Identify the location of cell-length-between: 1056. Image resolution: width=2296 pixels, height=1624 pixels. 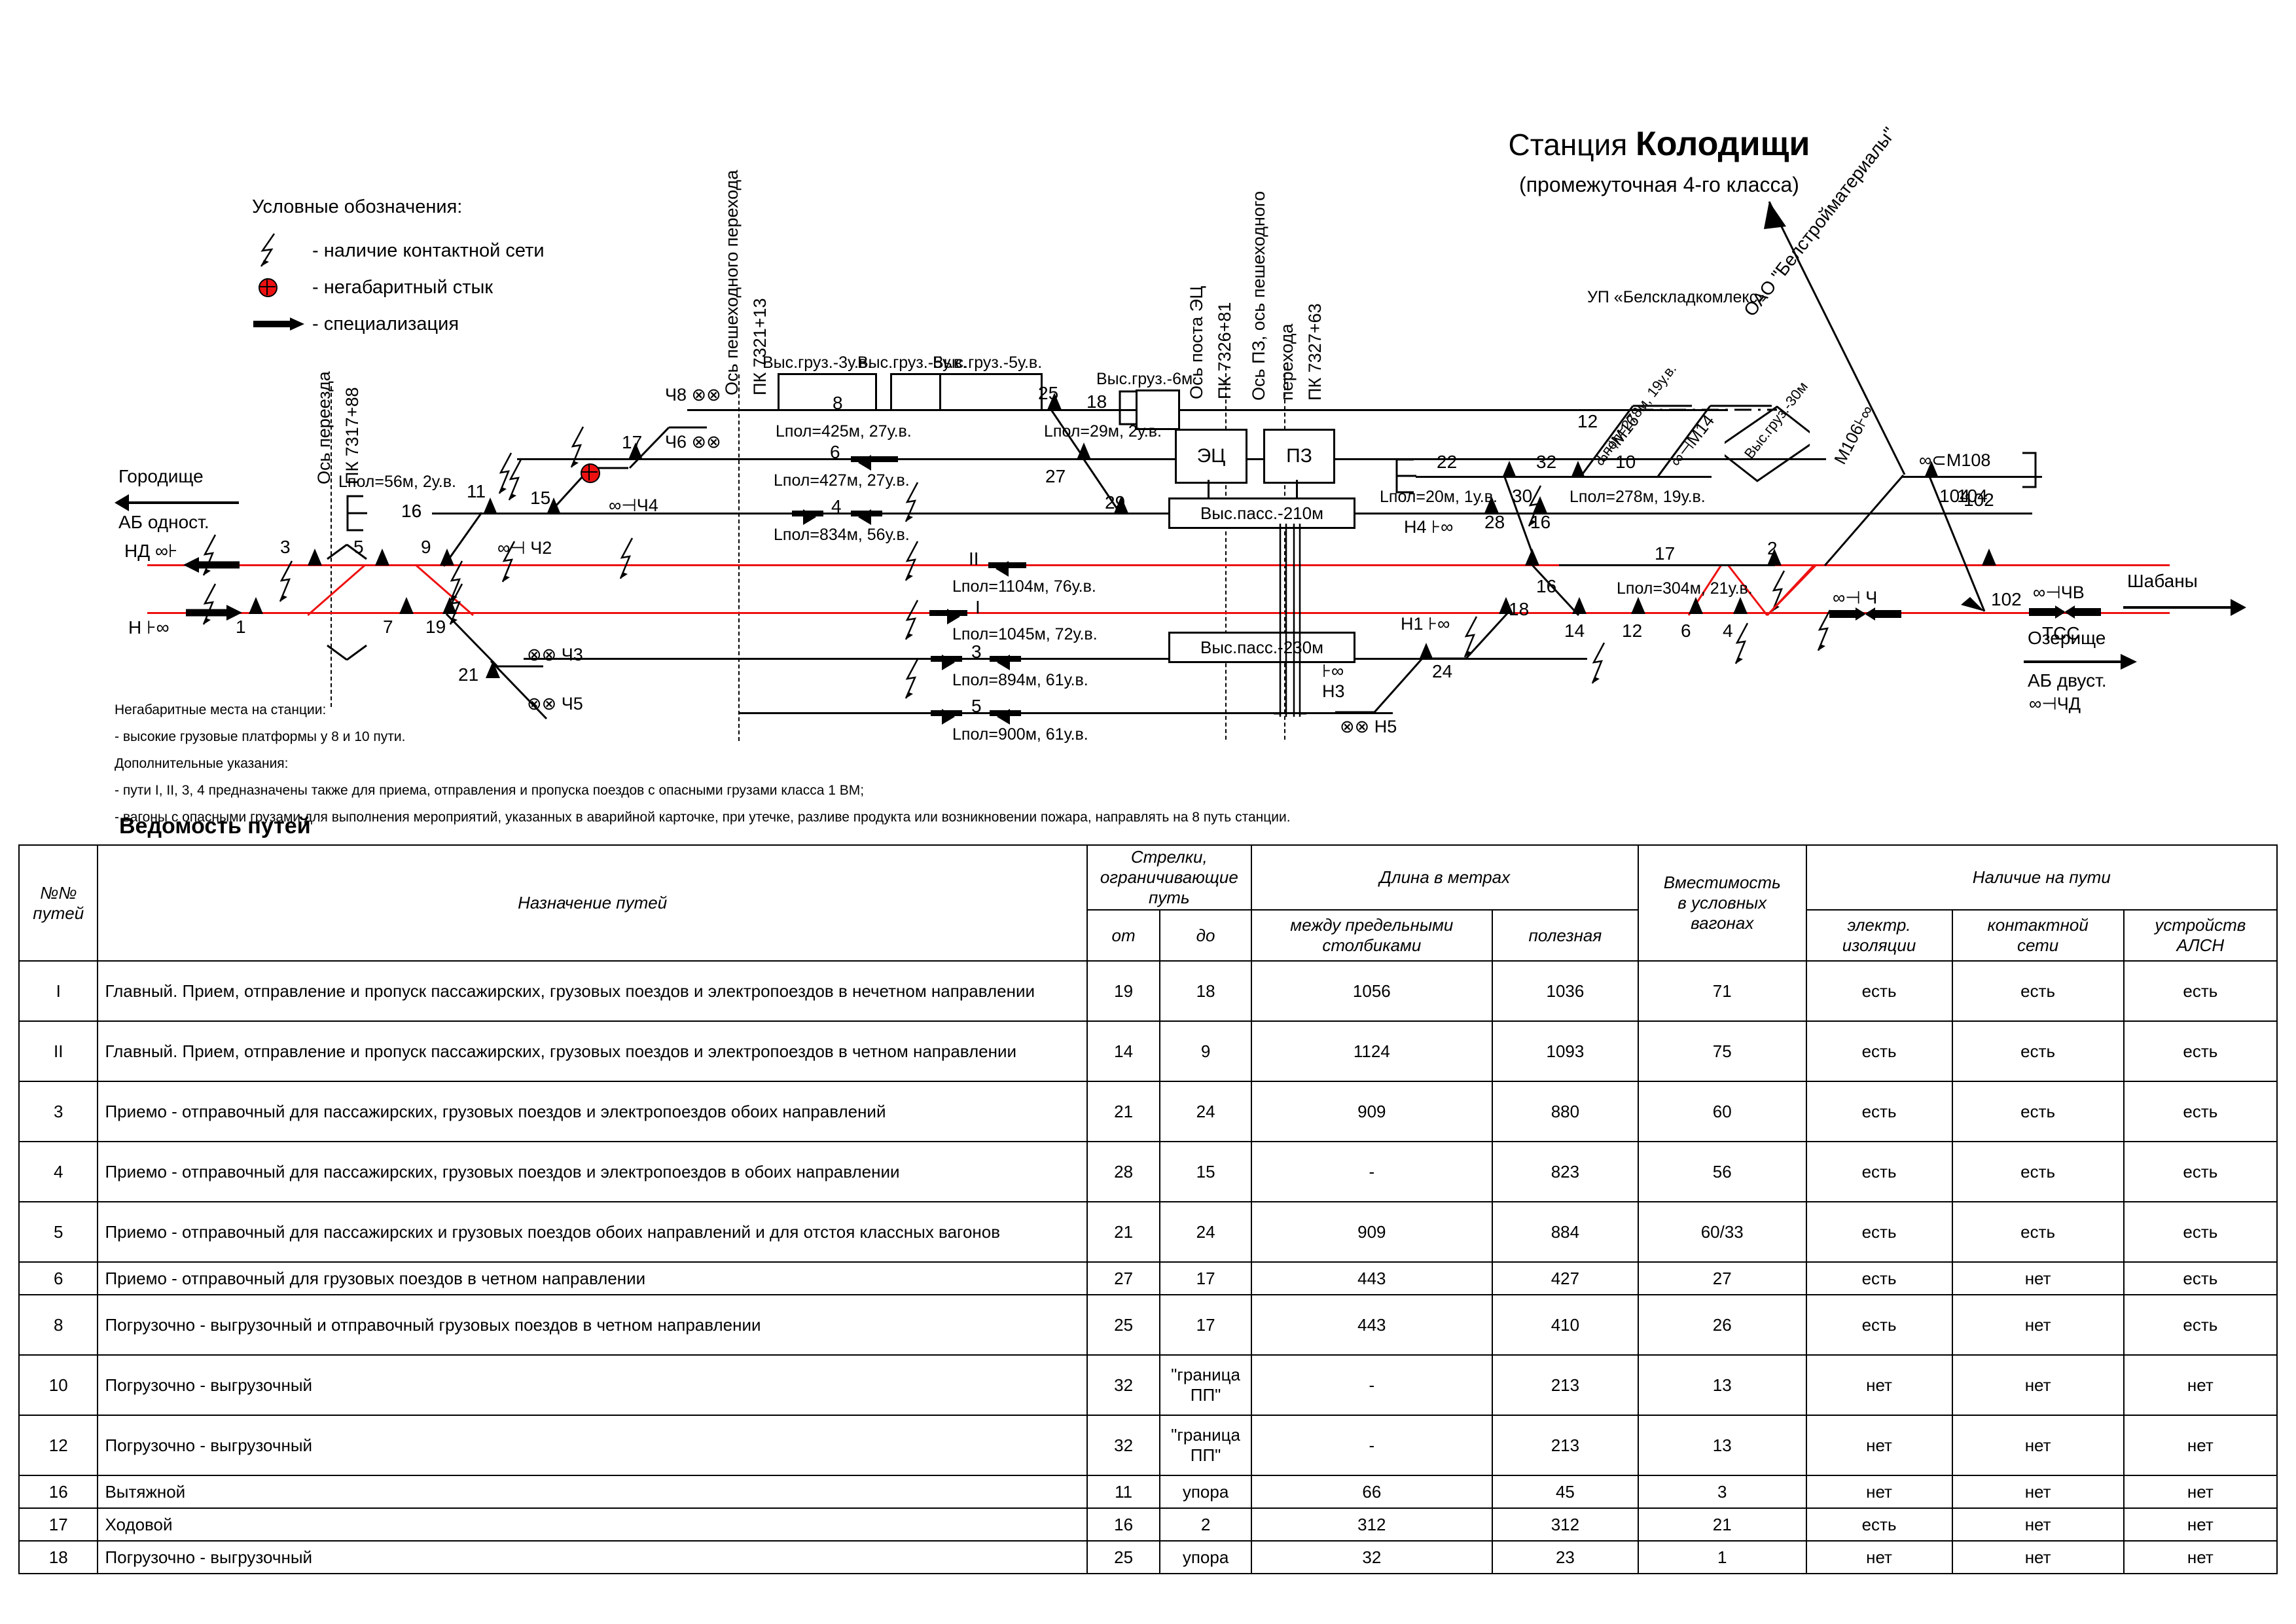
(1372, 991).